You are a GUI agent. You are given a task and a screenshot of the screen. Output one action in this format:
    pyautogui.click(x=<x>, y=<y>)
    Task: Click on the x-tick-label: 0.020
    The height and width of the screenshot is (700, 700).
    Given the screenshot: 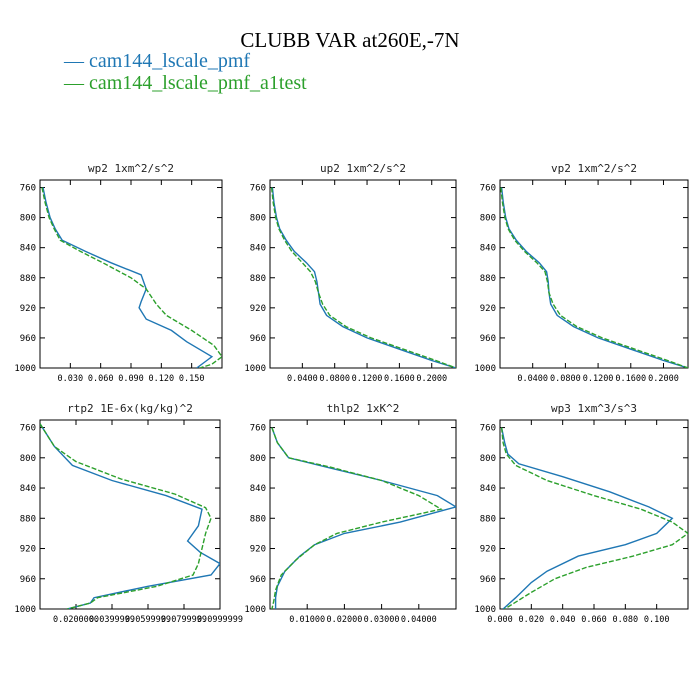 What is the action you would take?
    pyautogui.click(x=532, y=620)
    